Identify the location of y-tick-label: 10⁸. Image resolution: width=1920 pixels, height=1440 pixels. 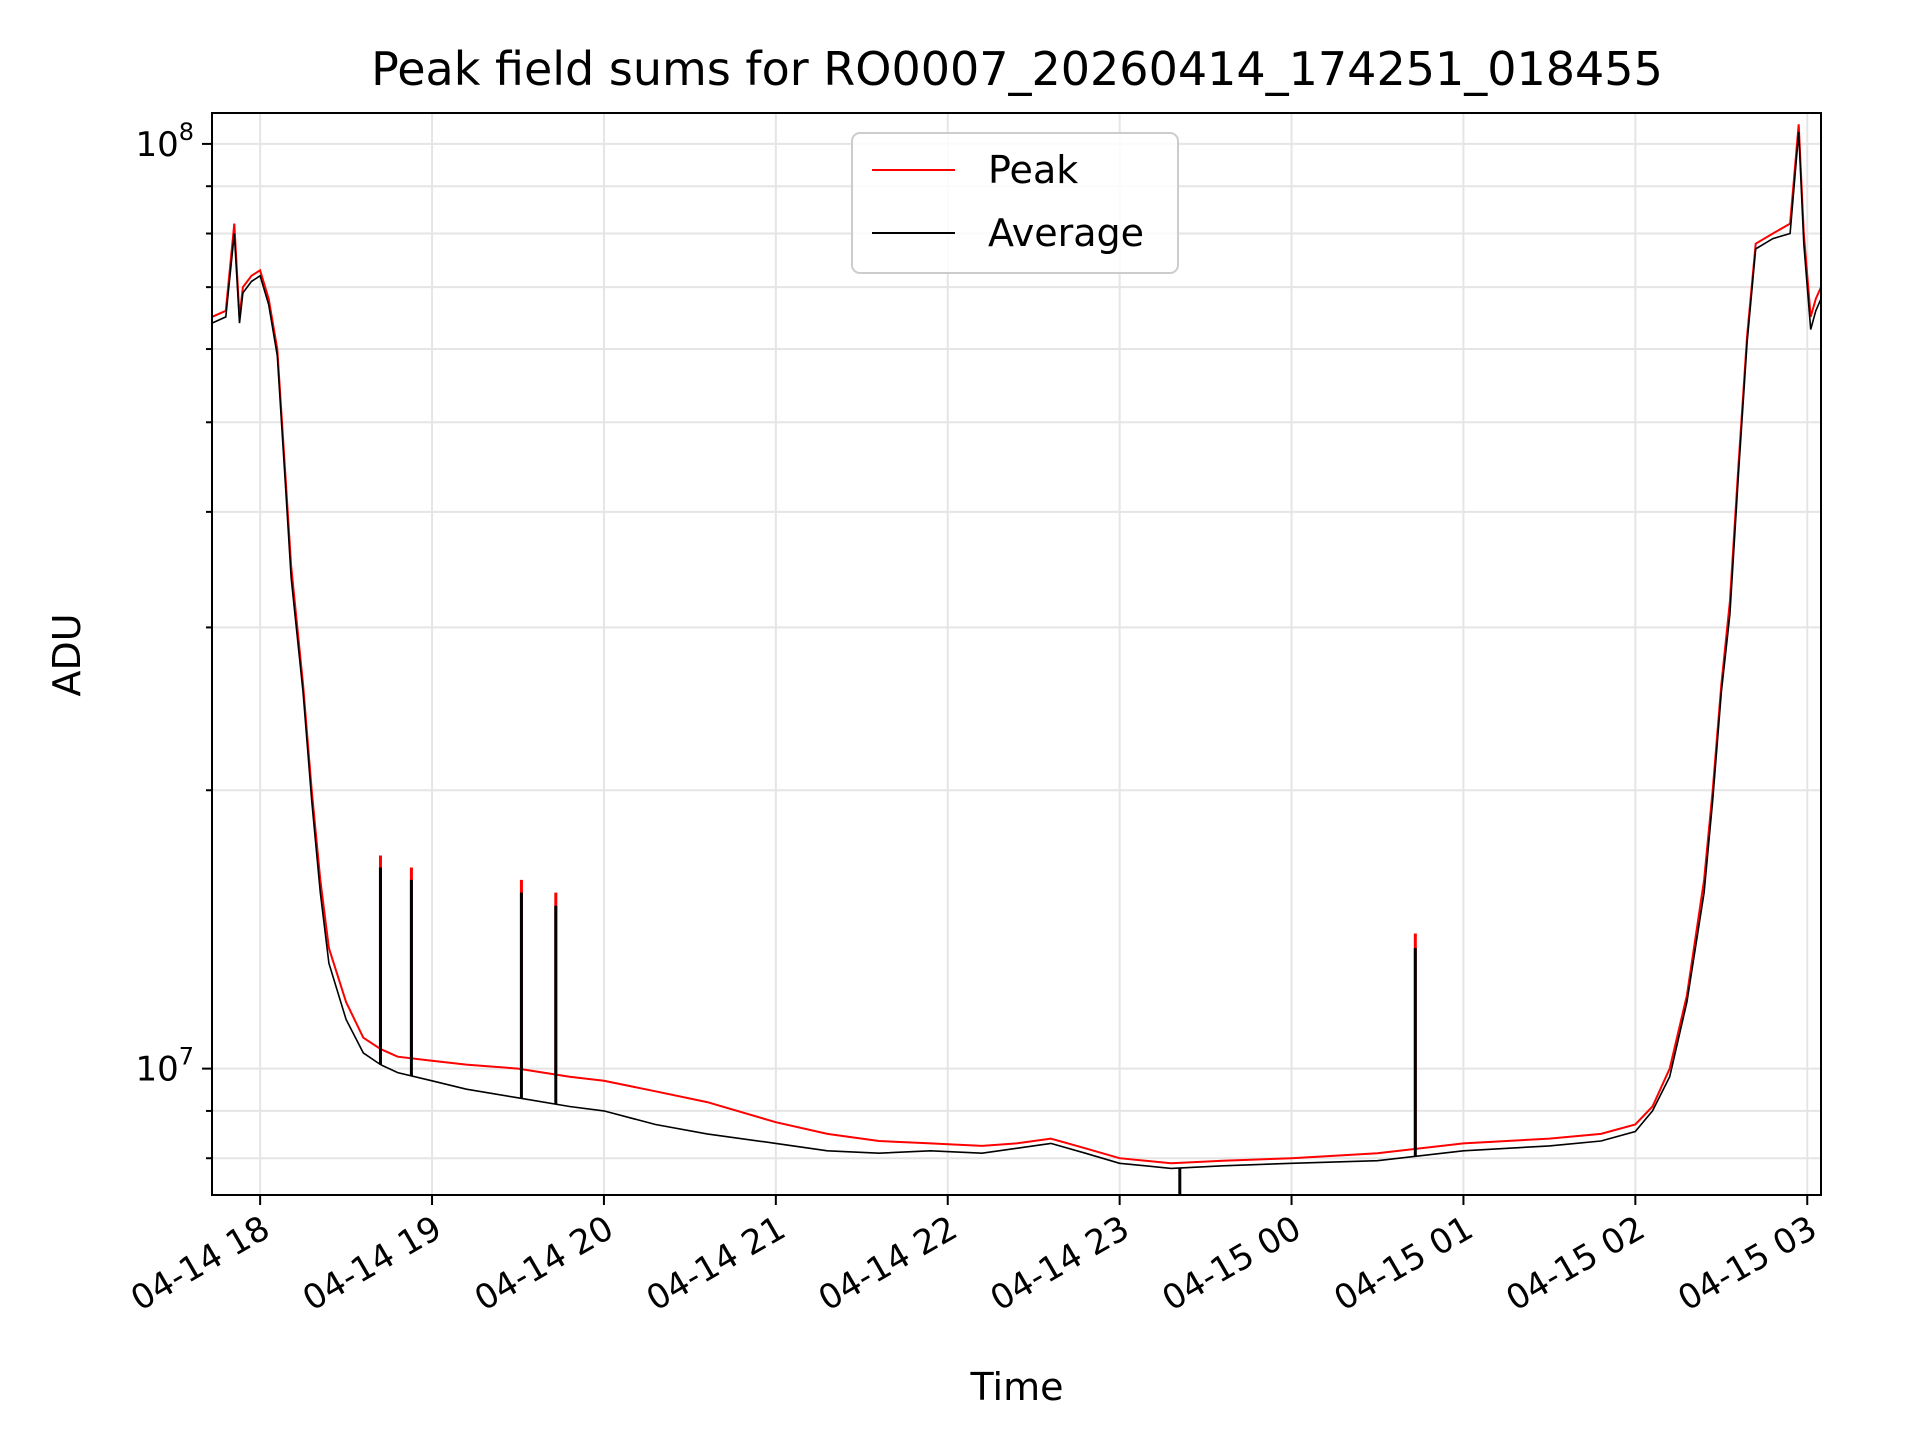
(164, 141).